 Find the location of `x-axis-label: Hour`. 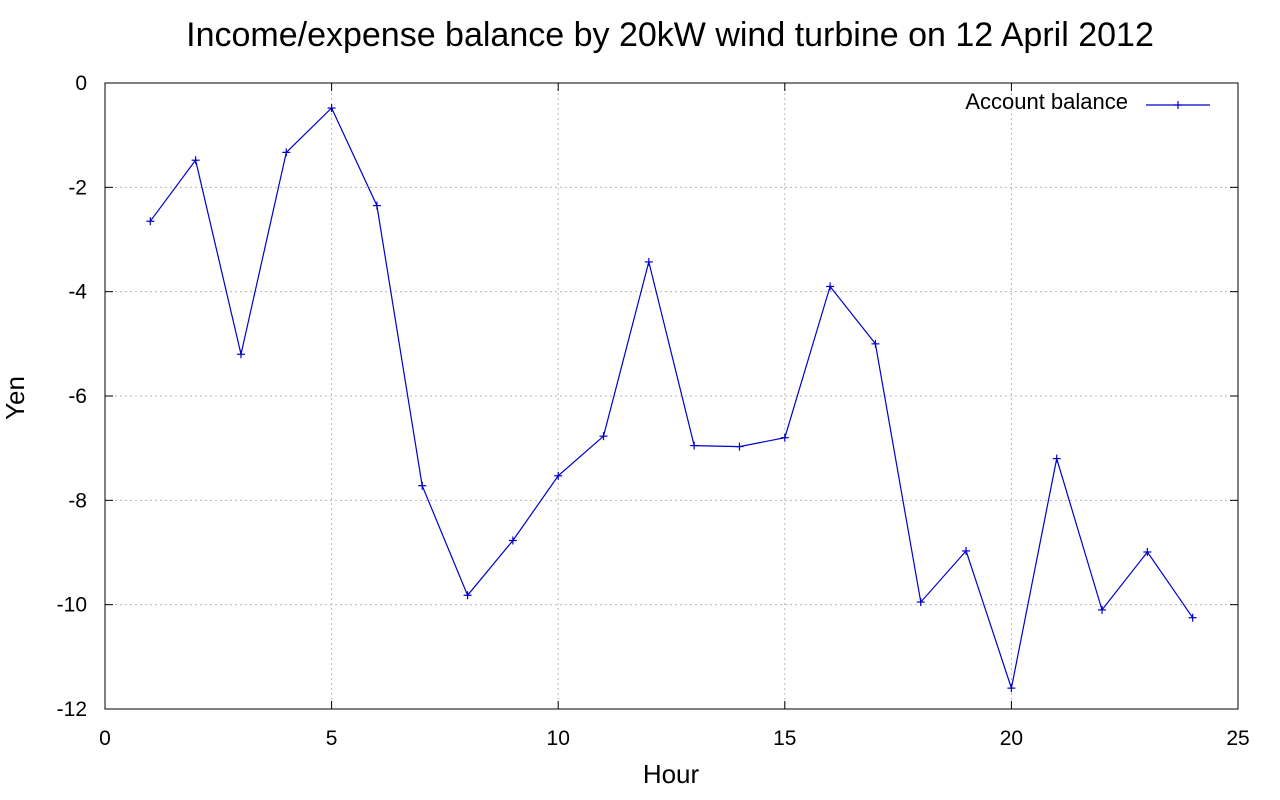

x-axis-label: Hour is located at coordinates (671, 774).